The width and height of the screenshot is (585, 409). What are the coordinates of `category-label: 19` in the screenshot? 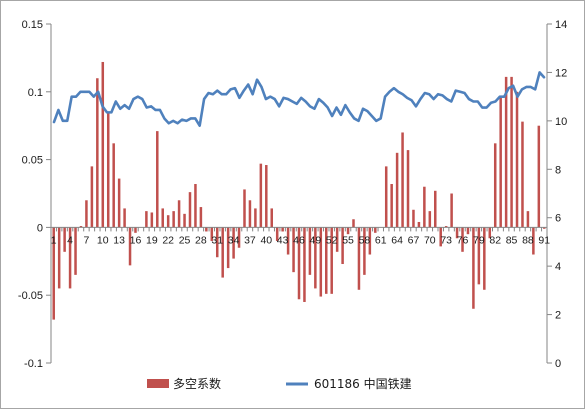 It's located at (152, 240).